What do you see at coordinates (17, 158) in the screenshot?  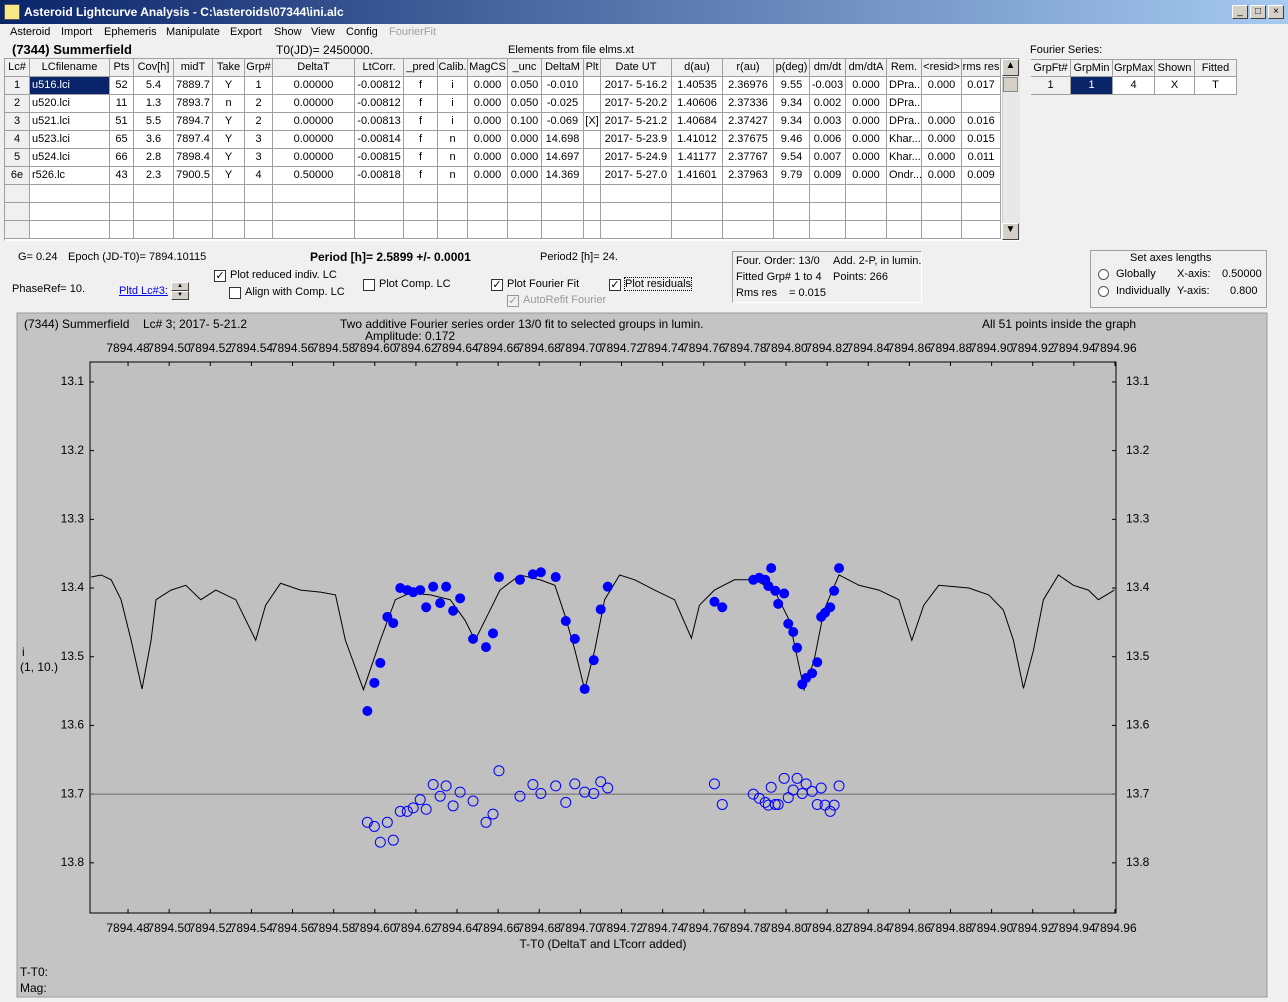 I see `table-cell: 5` at bounding box center [17, 158].